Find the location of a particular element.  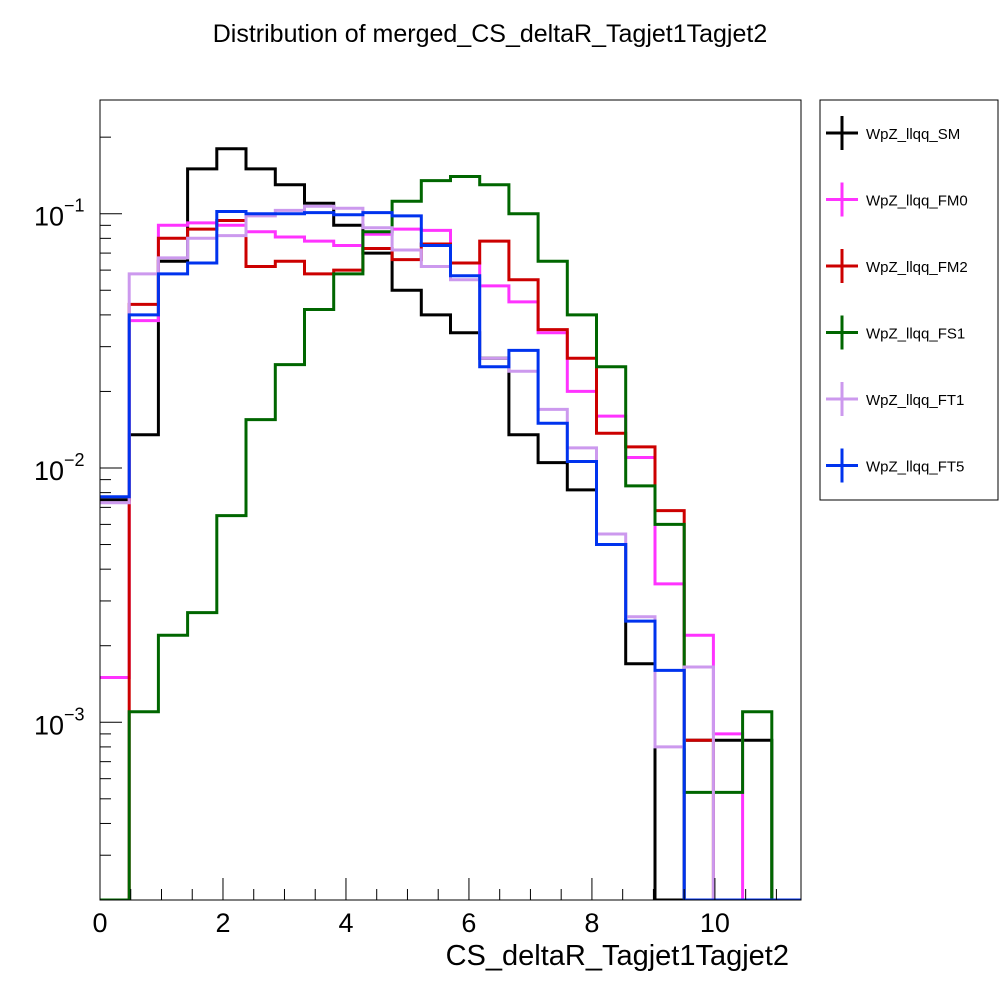

legend-entry: WpZ_llqq_FM0 is located at coordinates (897, 199).